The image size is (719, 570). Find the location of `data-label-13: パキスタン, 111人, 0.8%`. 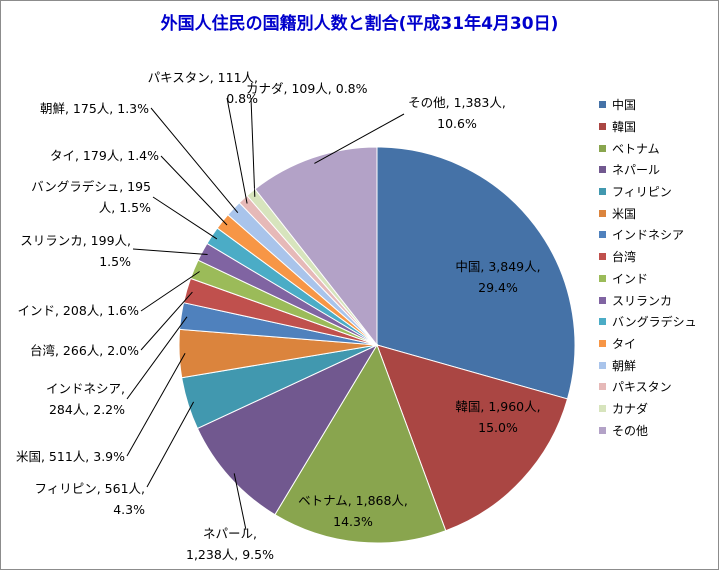

data-label-13: パキスタン, 111人, 0.8% is located at coordinates (203, 88).